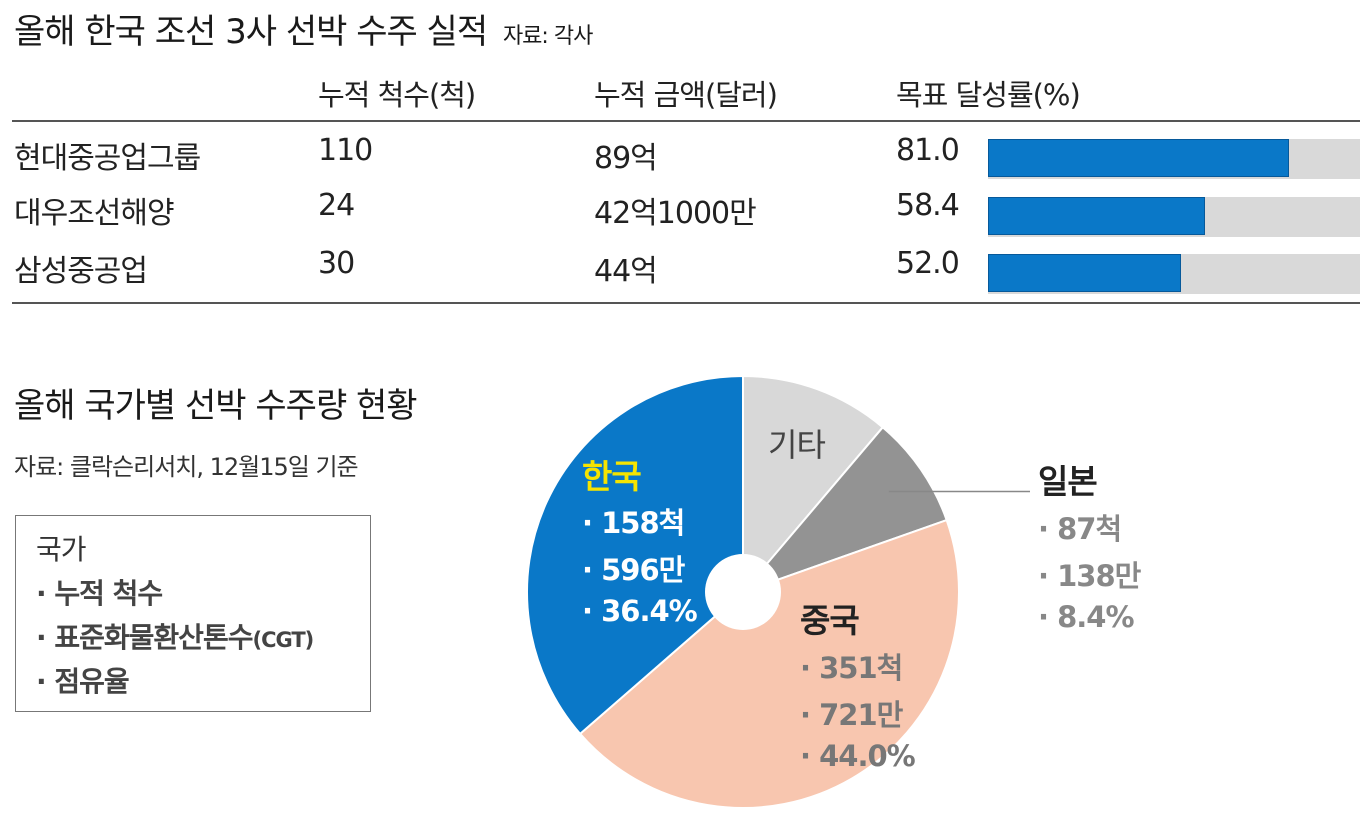 This screenshot has width=1372, height=814. What do you see at coordinates (626, 271) in the screenshot?
I see `row-amount: 44억` at bounding box center [626, 271].